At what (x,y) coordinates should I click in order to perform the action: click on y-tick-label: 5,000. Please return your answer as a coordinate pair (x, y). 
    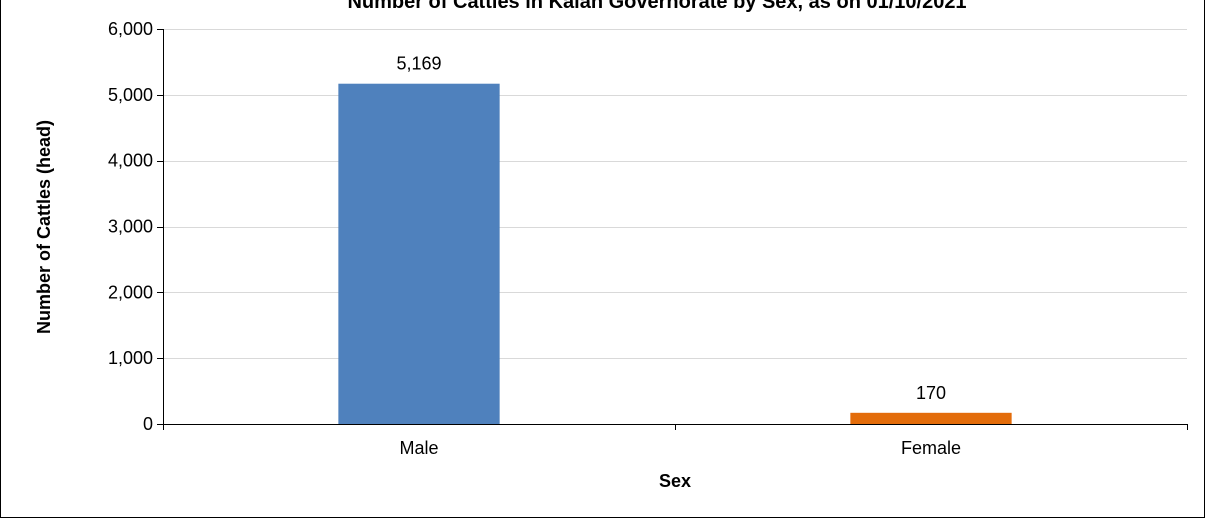
    Looking at the image, I should click on (130, 95).